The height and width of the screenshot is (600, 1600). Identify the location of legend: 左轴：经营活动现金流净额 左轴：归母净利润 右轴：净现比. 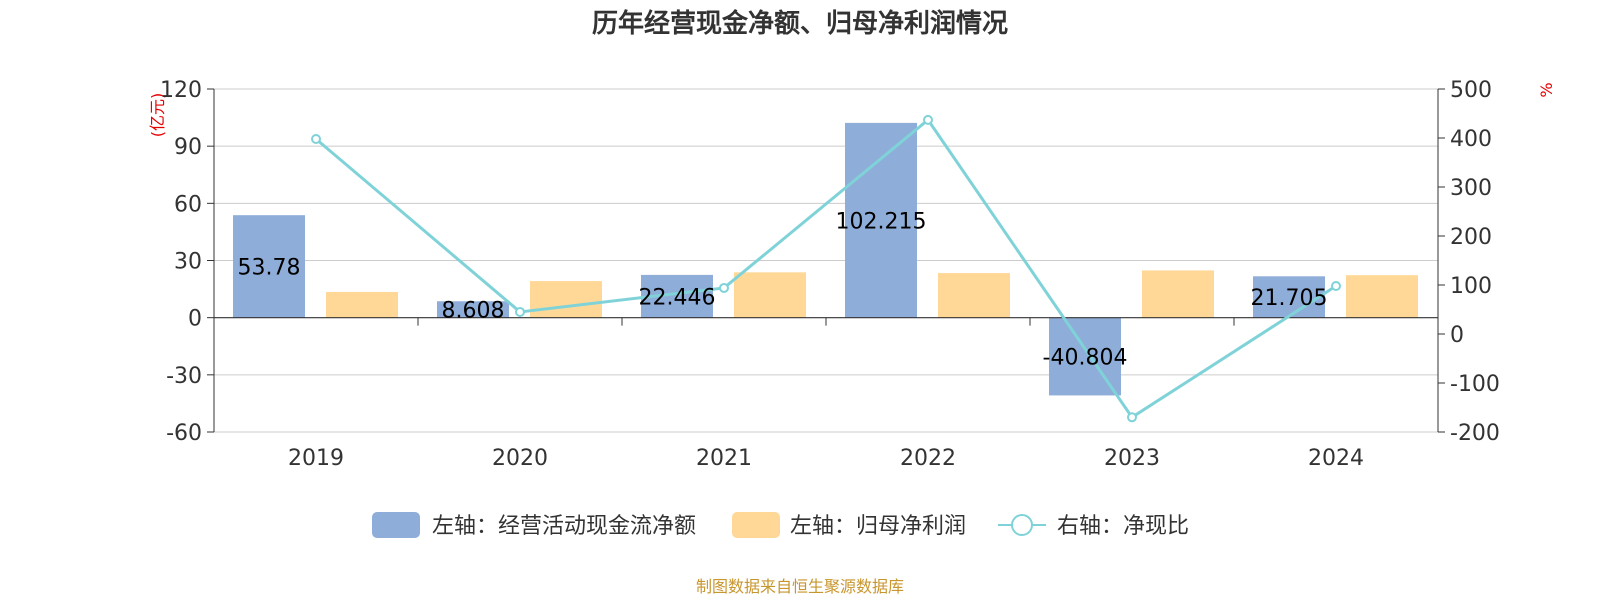
(780, 525).